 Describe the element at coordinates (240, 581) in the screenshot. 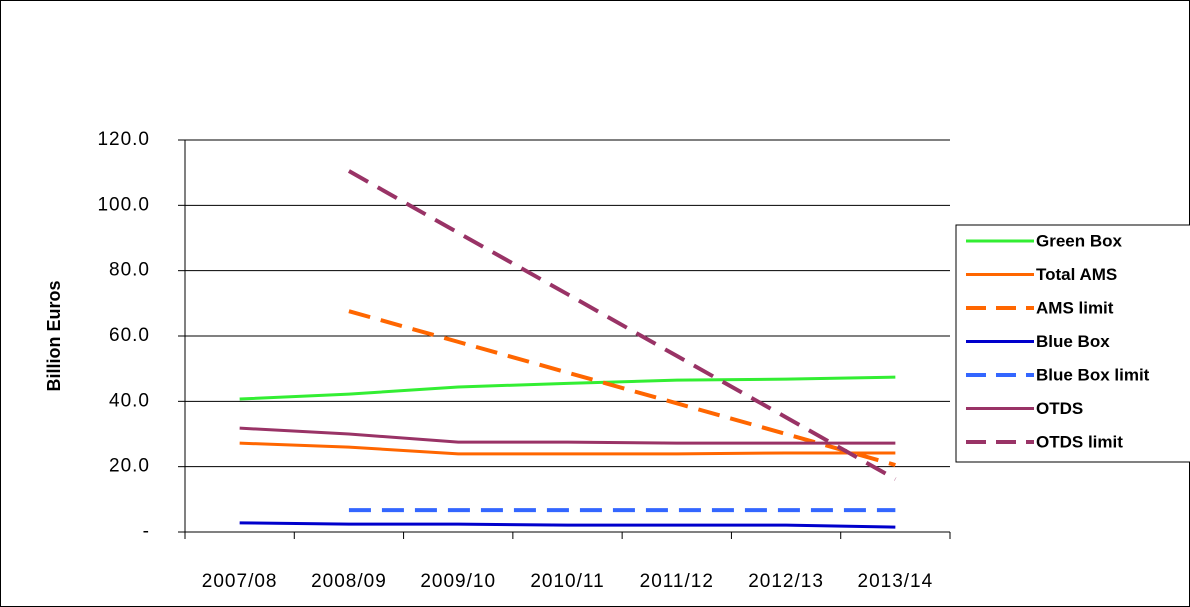

I see `x-tick-label: 2007/08` at that location.